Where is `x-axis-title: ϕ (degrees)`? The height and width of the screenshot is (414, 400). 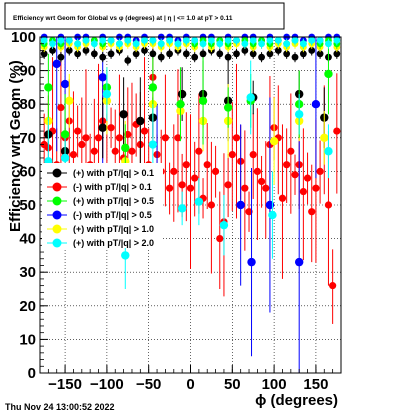 x-axis-title: ϕ (degrees) is located at coordinates (296, 400).